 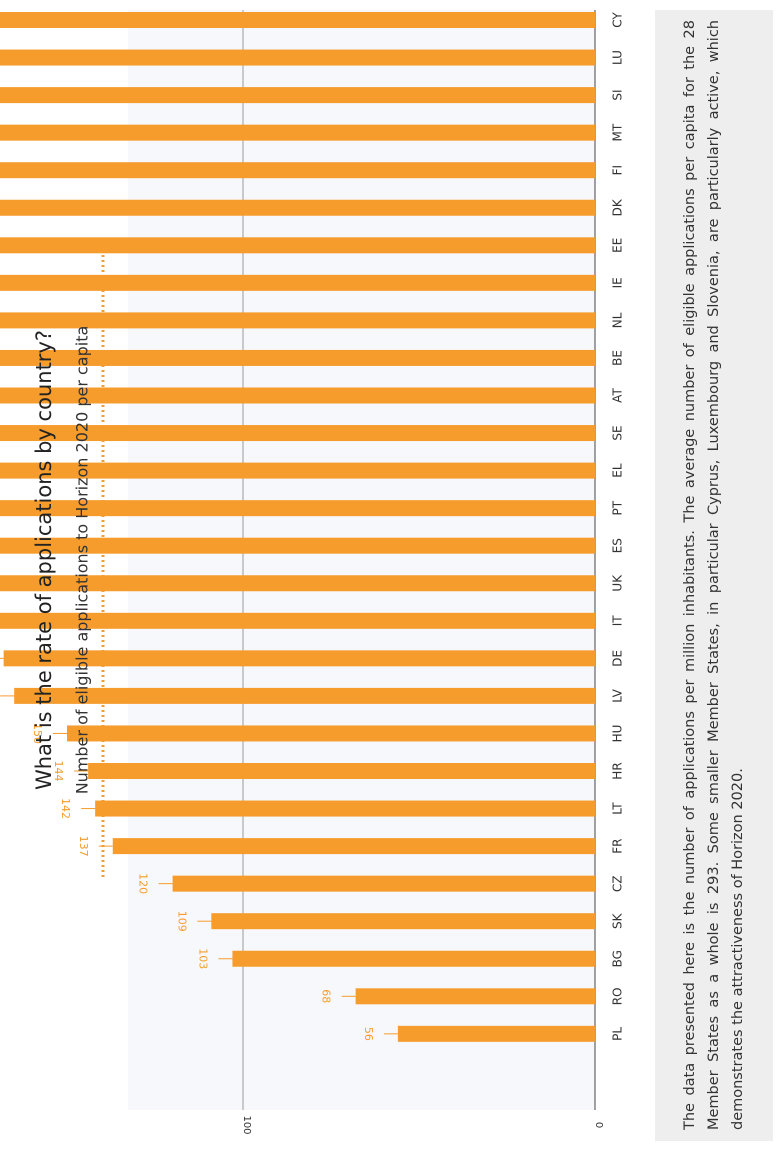 What do you see at coordinates (618, 395) in the screenshot?
I see `category-label: AT` at bounding box center [618, 395].